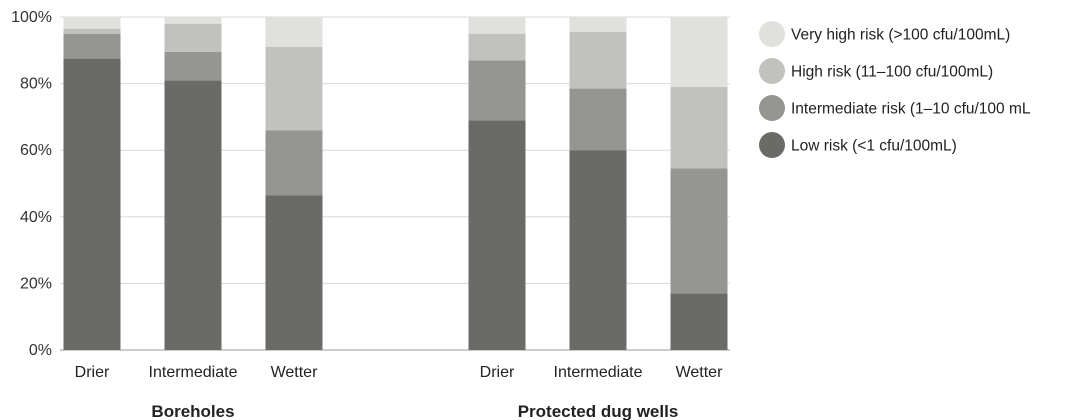 This screenshot has width=1072, height=420. What do you see at coordinates (892, 72) in the screenshot?
I see `legend-label: High risk (11–100 cfu/100mL)` at bounding box center [892, 72].